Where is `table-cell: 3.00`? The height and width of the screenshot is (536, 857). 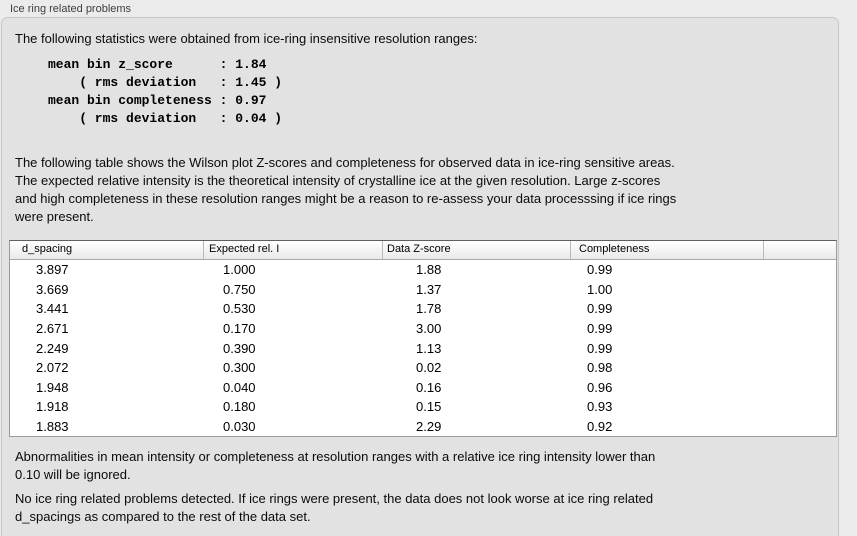 table-cell: 3.00 is located at coordinates (429, 328).